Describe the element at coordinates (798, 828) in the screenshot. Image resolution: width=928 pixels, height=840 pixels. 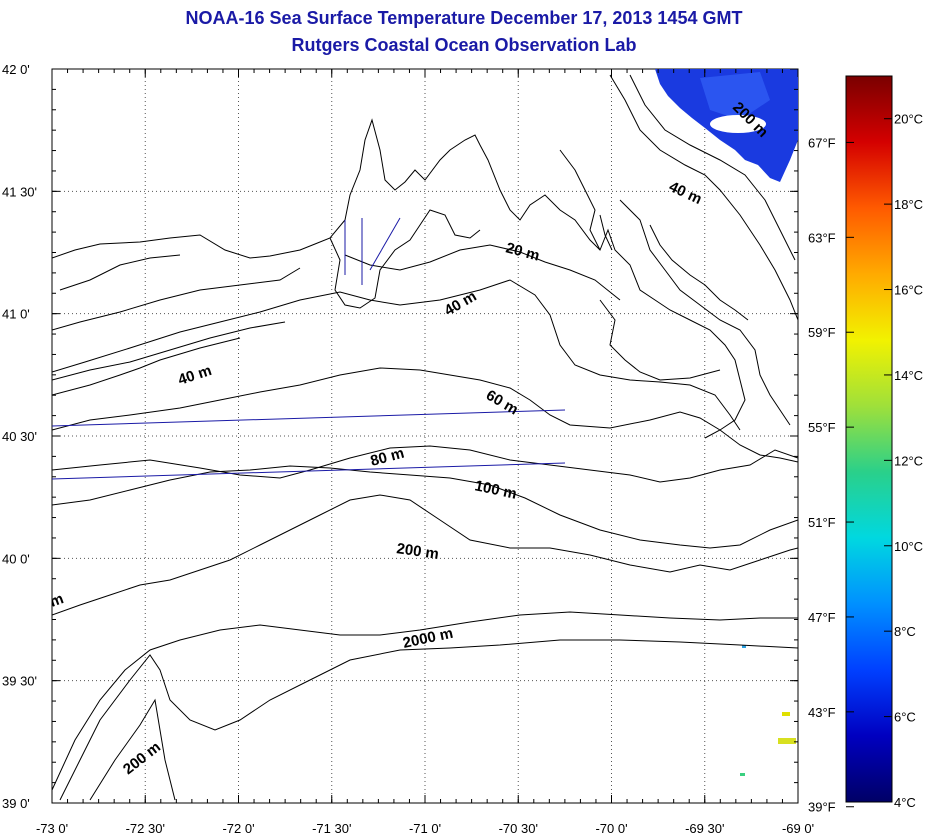
I see `lon-tick-label: -69 0'` at that location.